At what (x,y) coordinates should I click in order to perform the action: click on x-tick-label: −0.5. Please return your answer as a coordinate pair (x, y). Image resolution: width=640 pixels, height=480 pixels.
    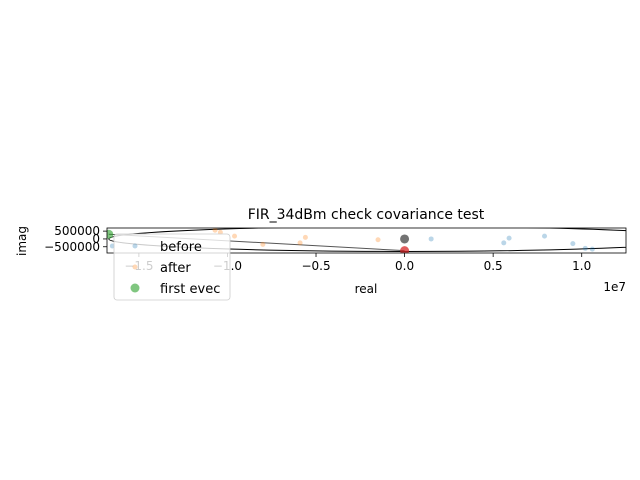
    Looking at the image, I should click on (315, 266).